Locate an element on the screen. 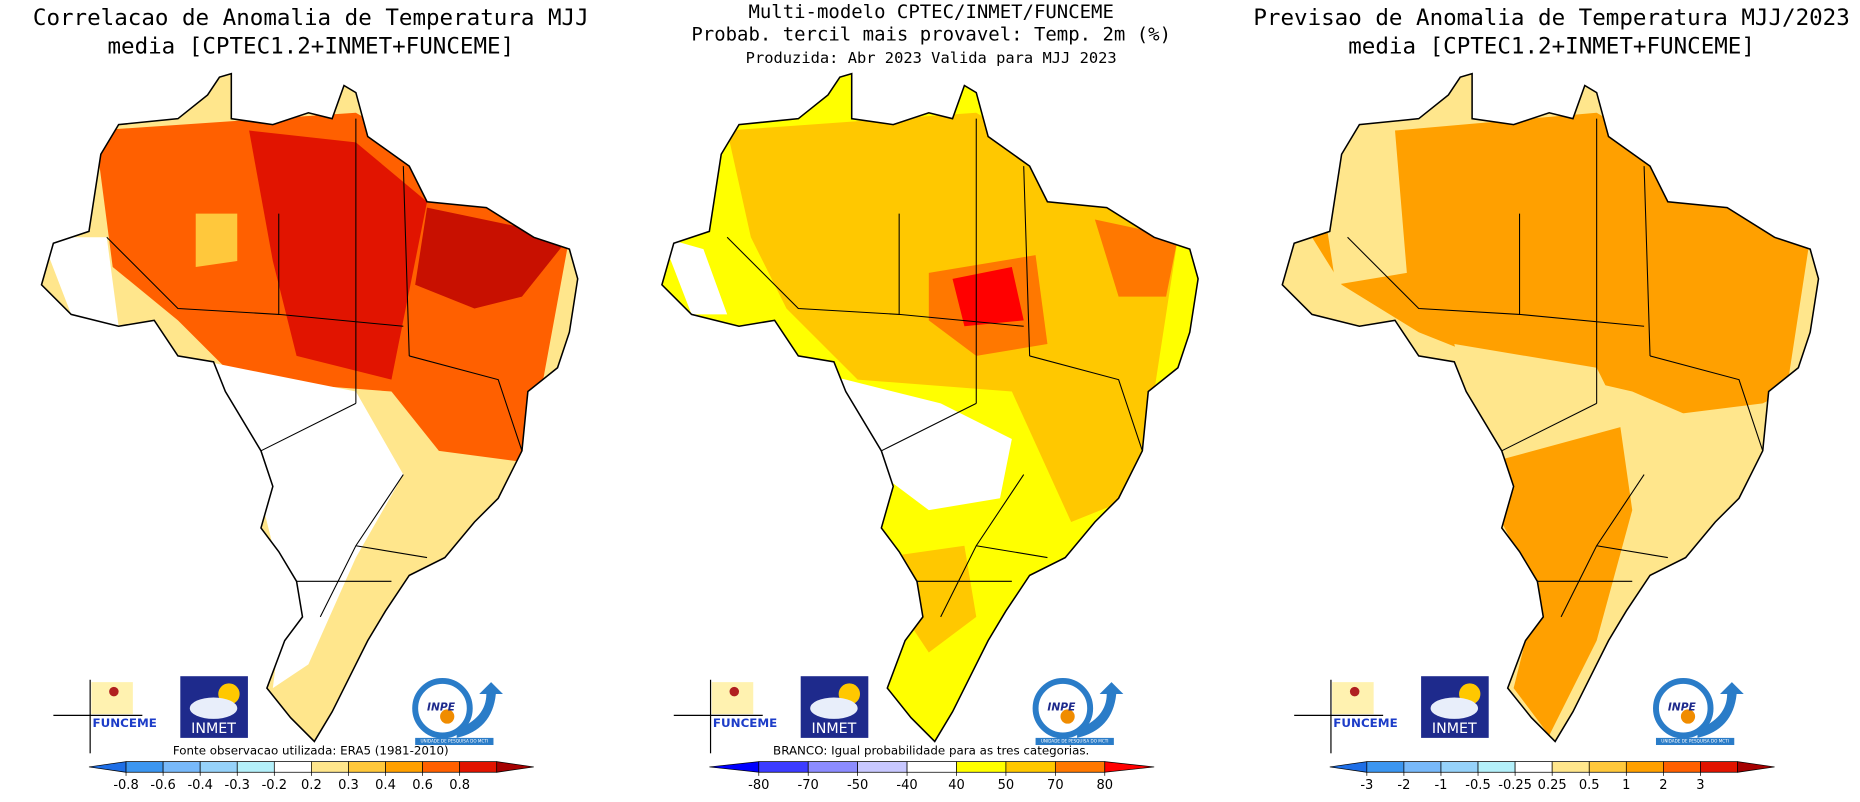 Image resolution: width=1860 pixels, height=802 pixels. colorbar-tick-label: -0.4 is located at coordinates (199, 785).